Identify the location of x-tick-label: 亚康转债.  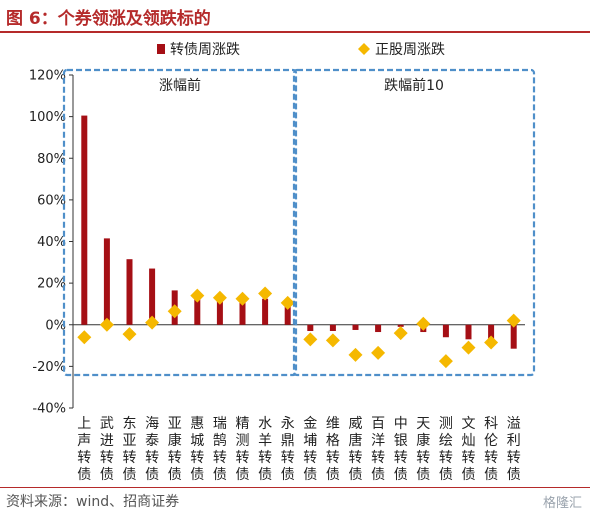
(175, 449).